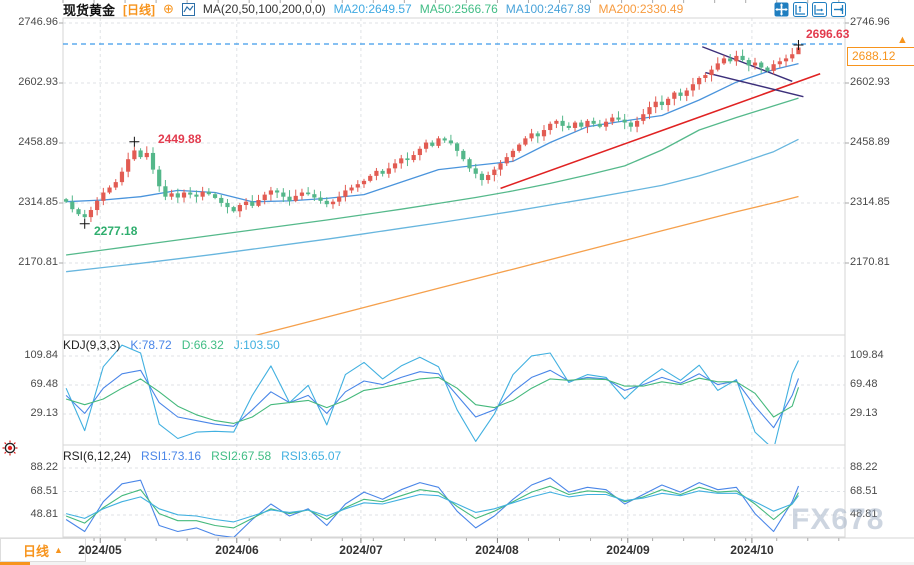 This screenshot has height=565, width=914. Describe the element at coordinates (838, 519) in the screenshot. I see `watermark: FX678` at that location.